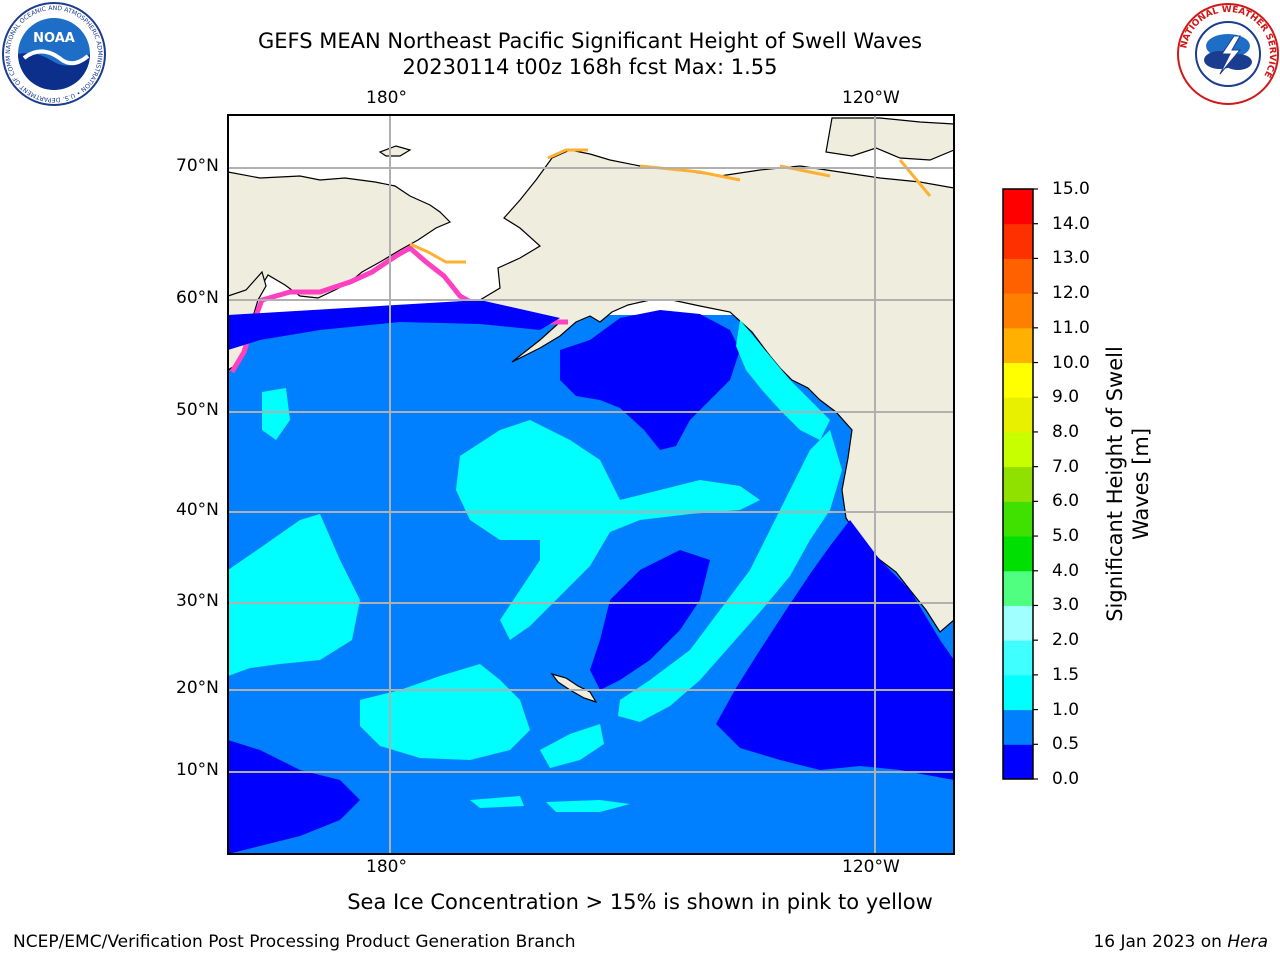 The height and width of the screenshot is (960, 1280). What do you see at coordinates (197, 770) in the screenshot?
I see `lat-label-10n: 10°N` at bounding box center [197, 770].